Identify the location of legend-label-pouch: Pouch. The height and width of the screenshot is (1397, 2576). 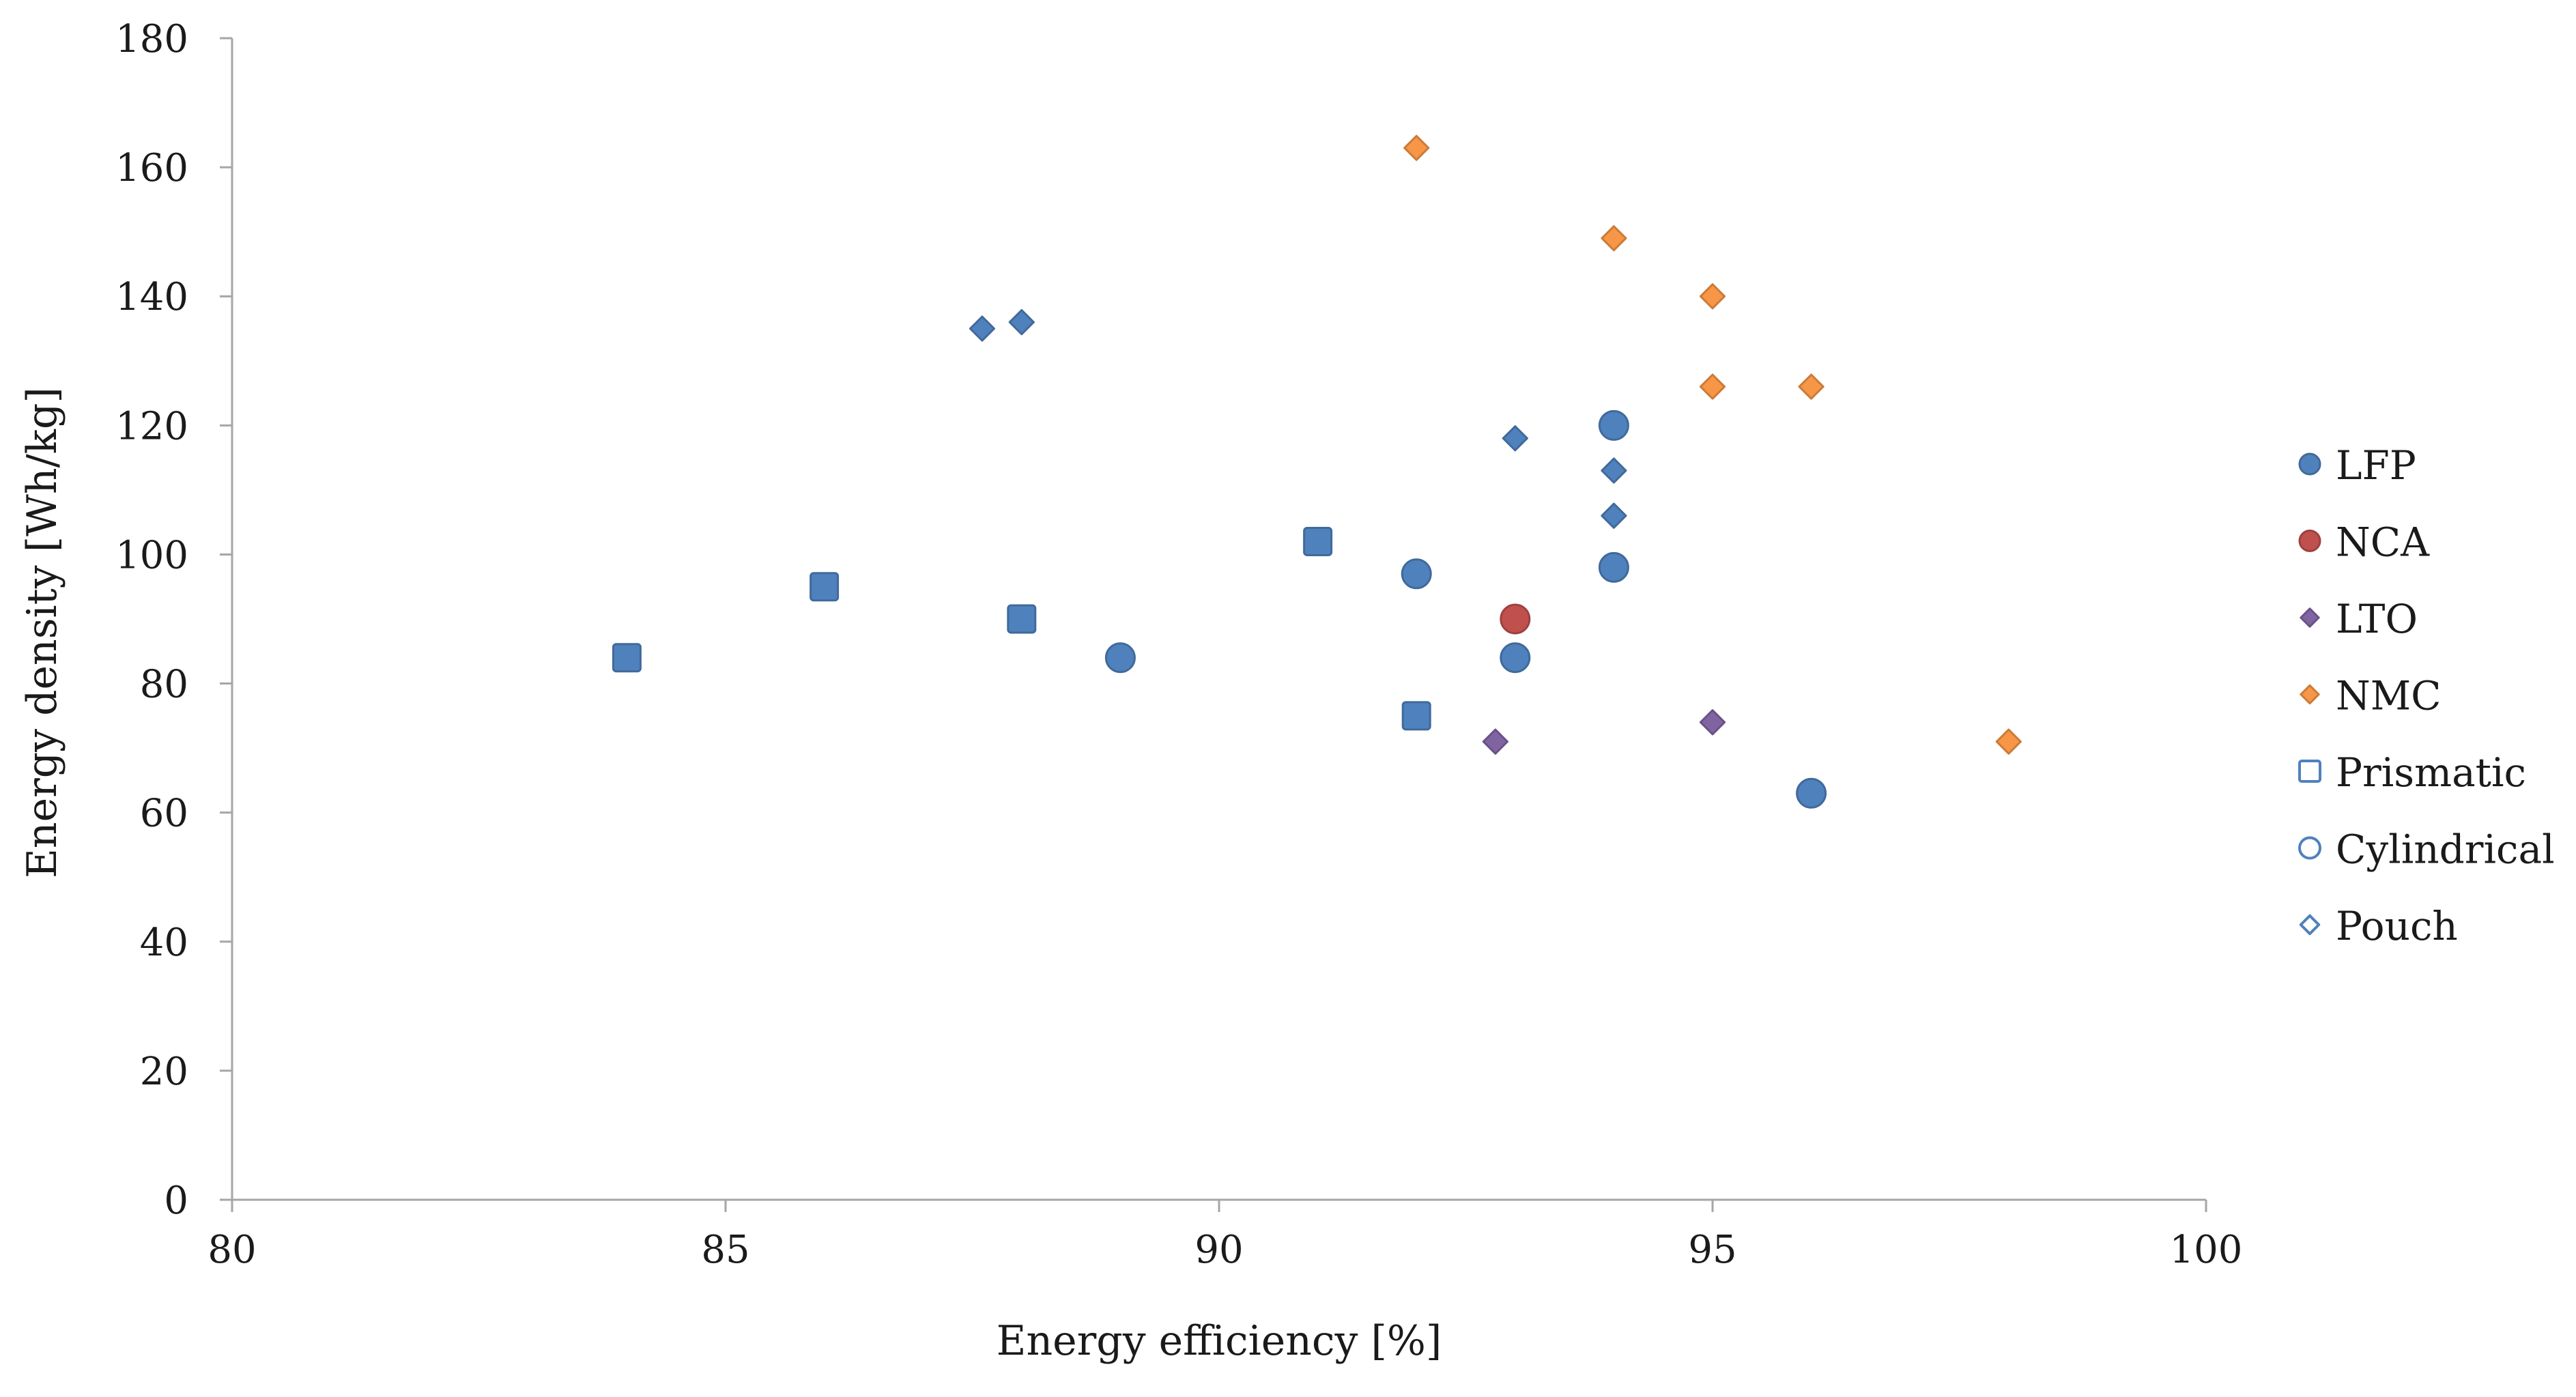
(2397, 926).